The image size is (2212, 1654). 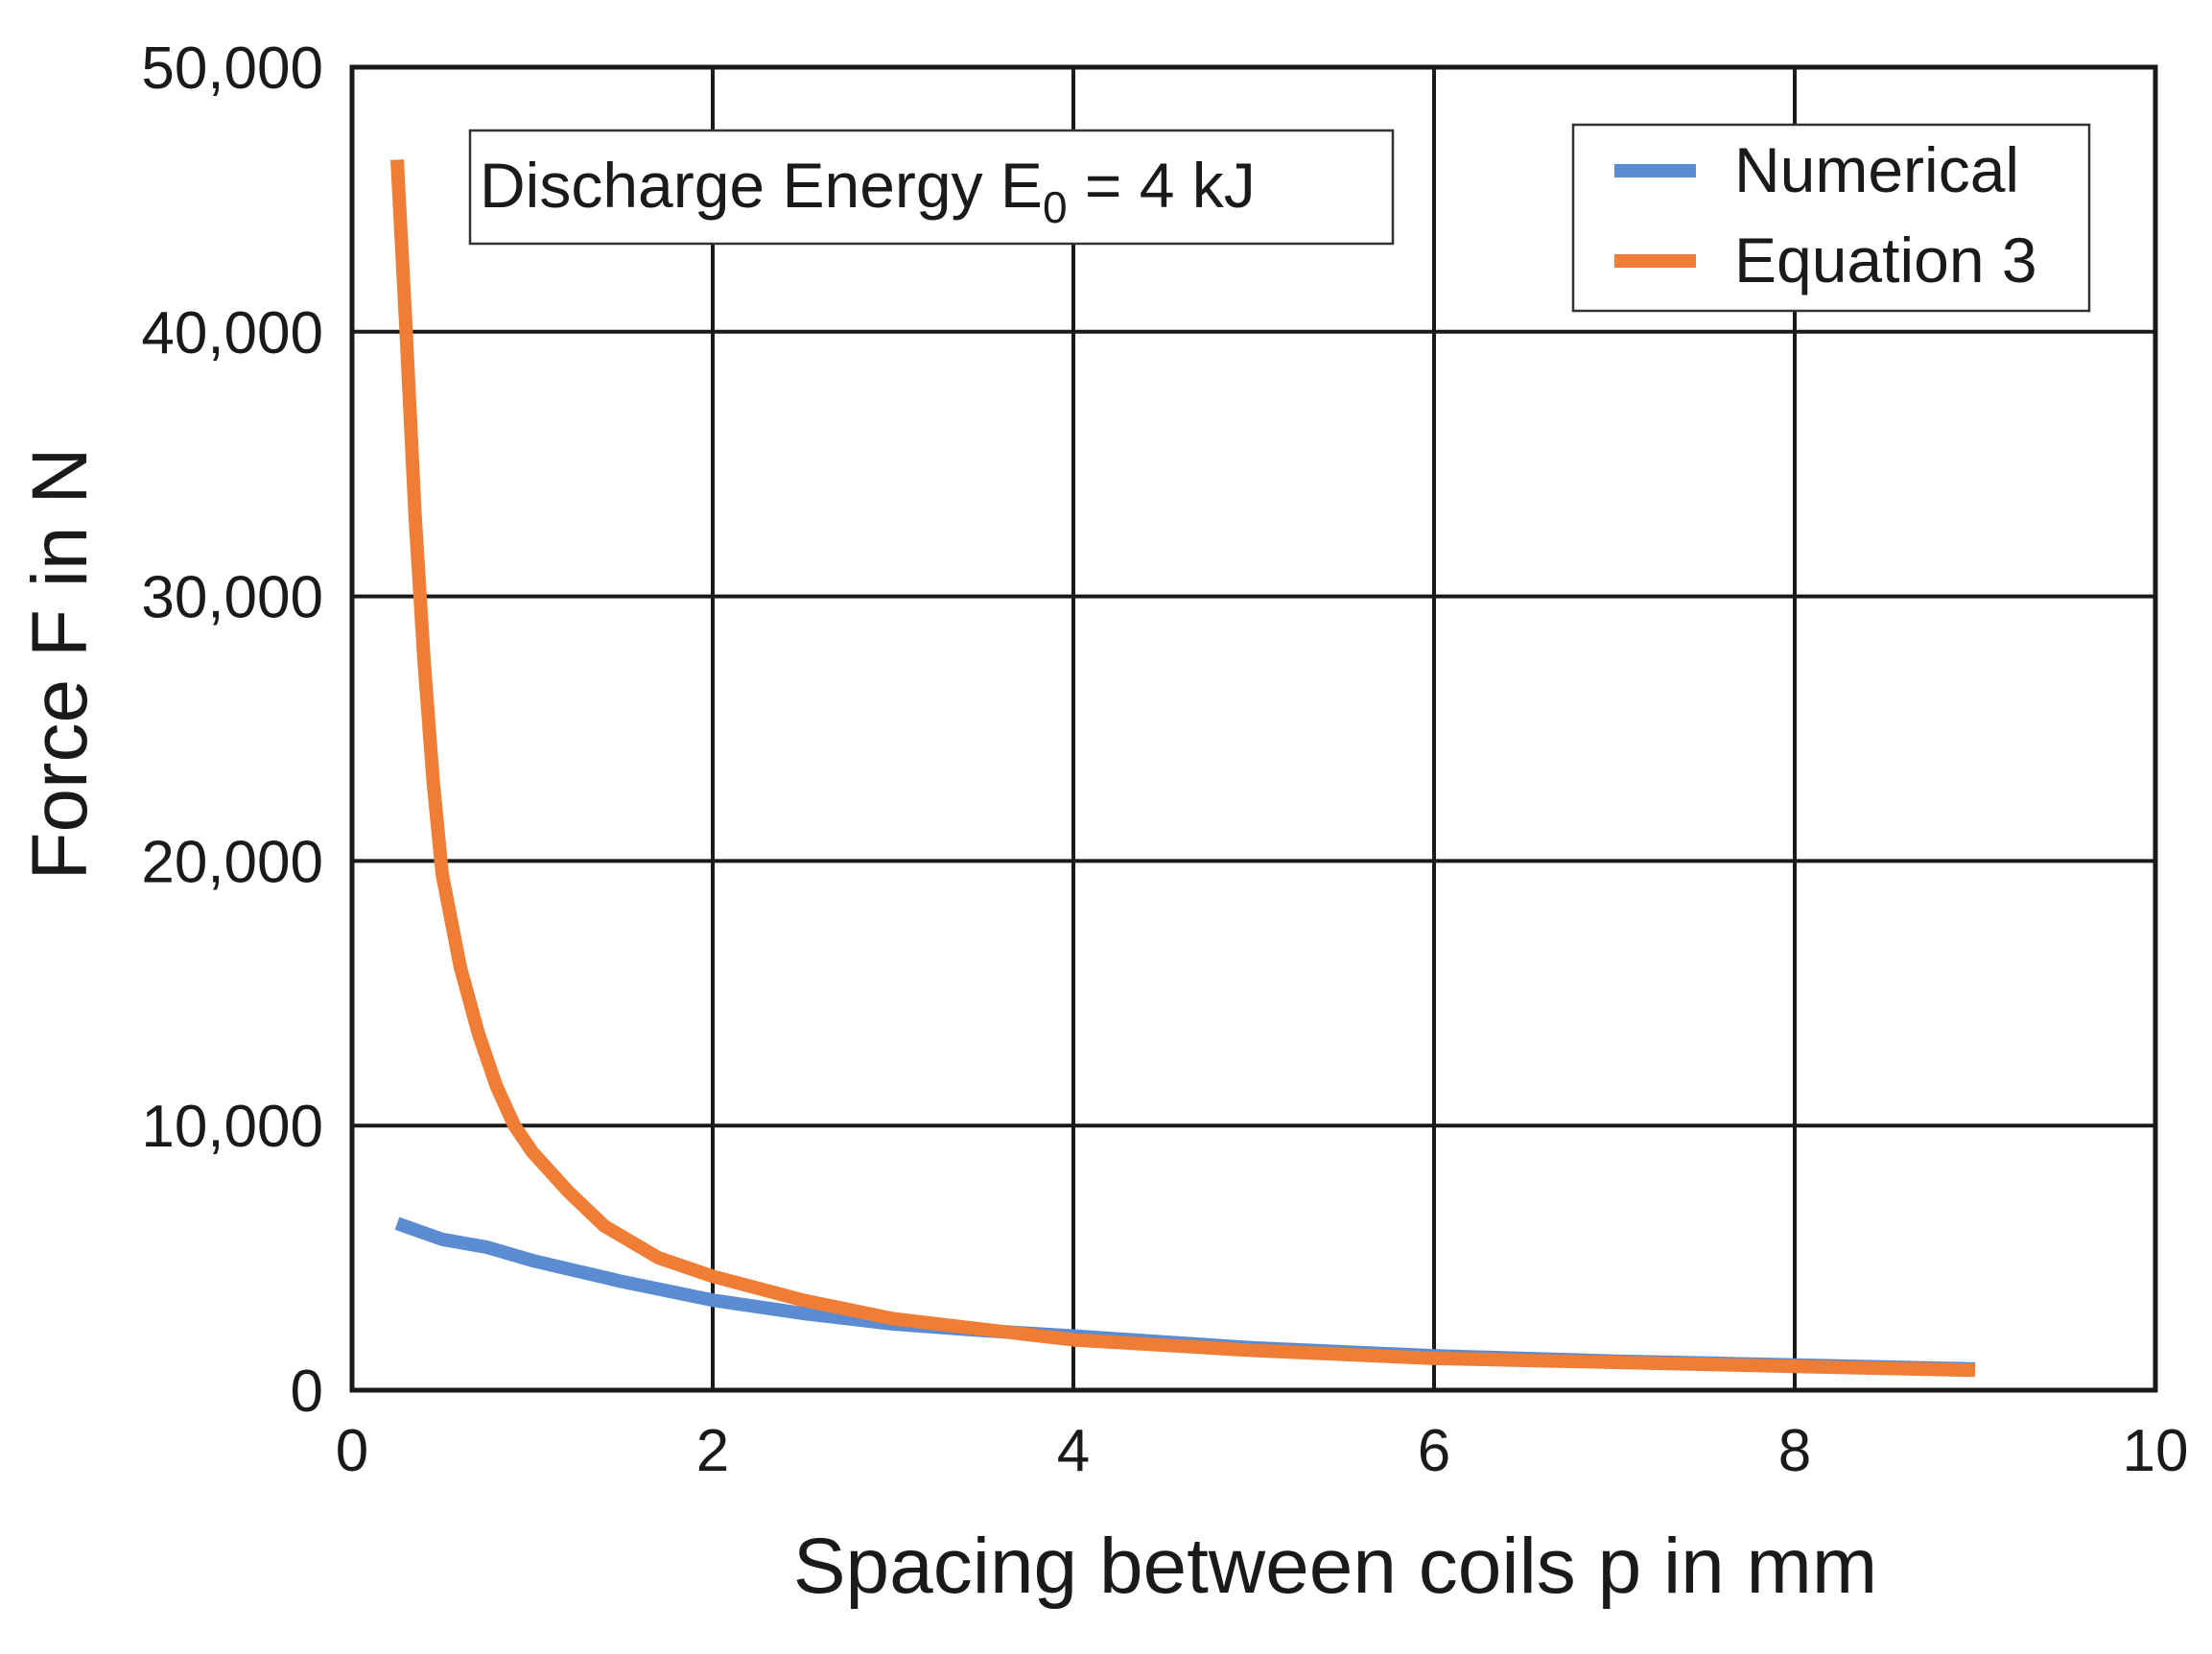 I want to click on x-tick-label: 0, so click(x=352, y=1451).